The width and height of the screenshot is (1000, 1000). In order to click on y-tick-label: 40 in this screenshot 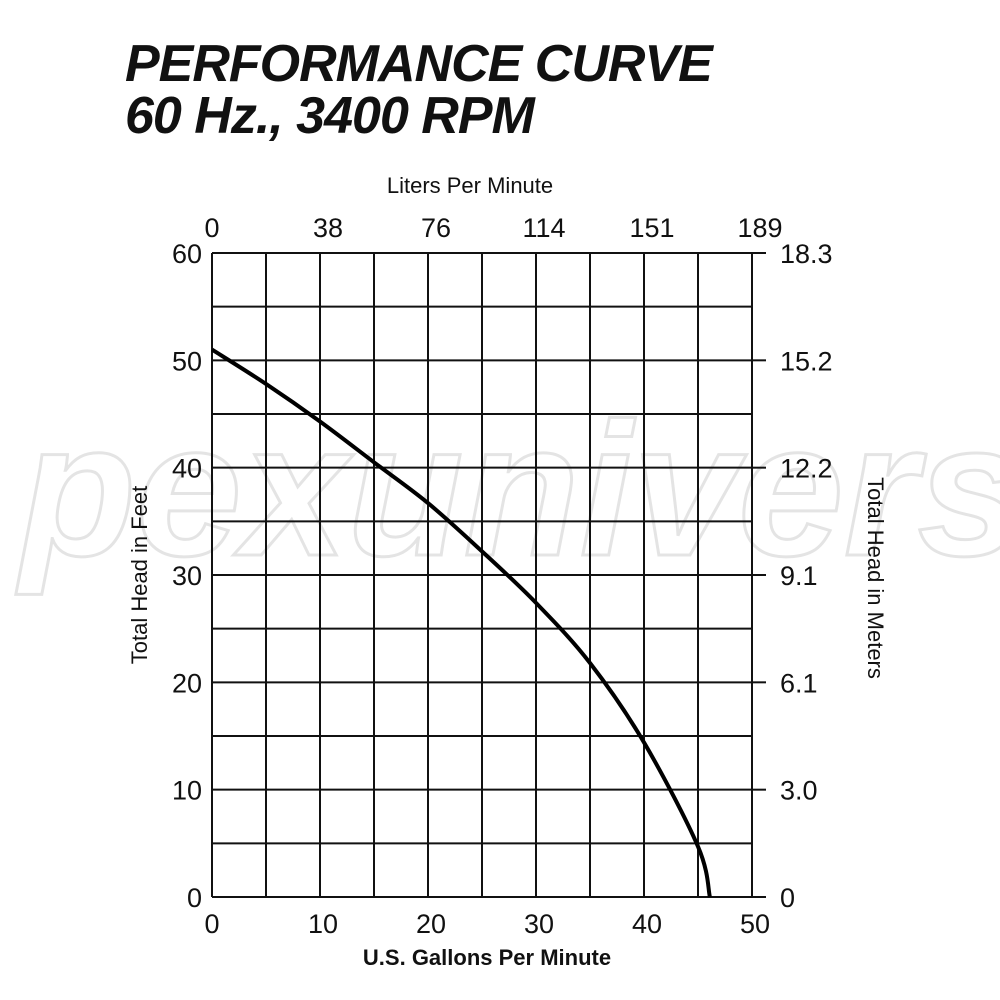, I will do `click(187, 469)`.